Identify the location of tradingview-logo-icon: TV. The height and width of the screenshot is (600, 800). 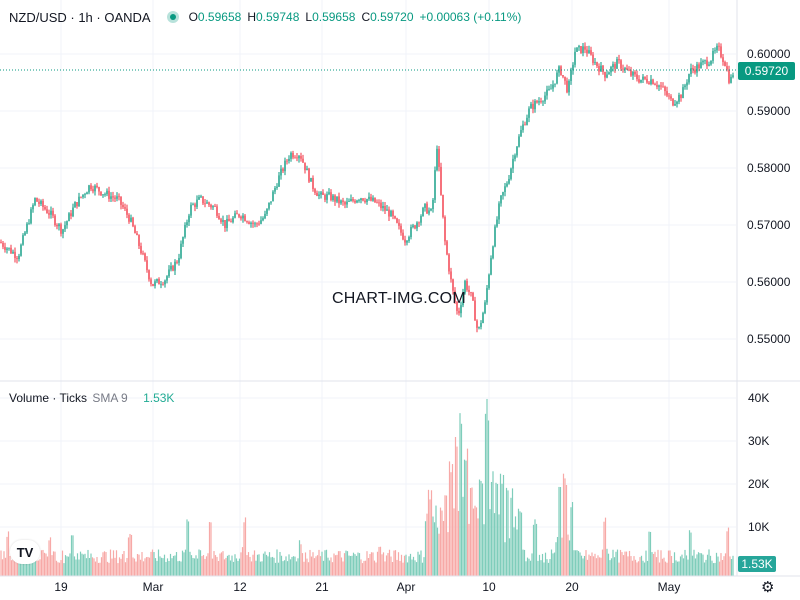
(25, 552).